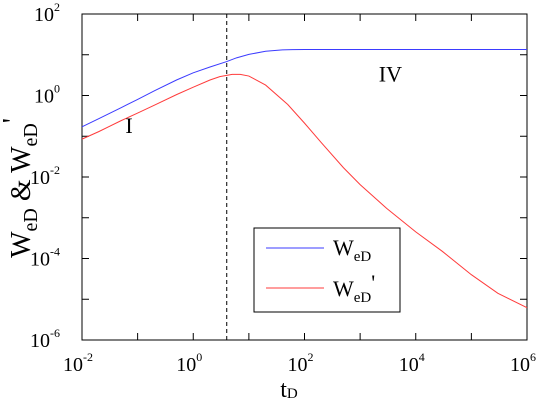 The width and height of the screenshot is (550, 403). I want to click on region-label: IV, so click(390, 74).